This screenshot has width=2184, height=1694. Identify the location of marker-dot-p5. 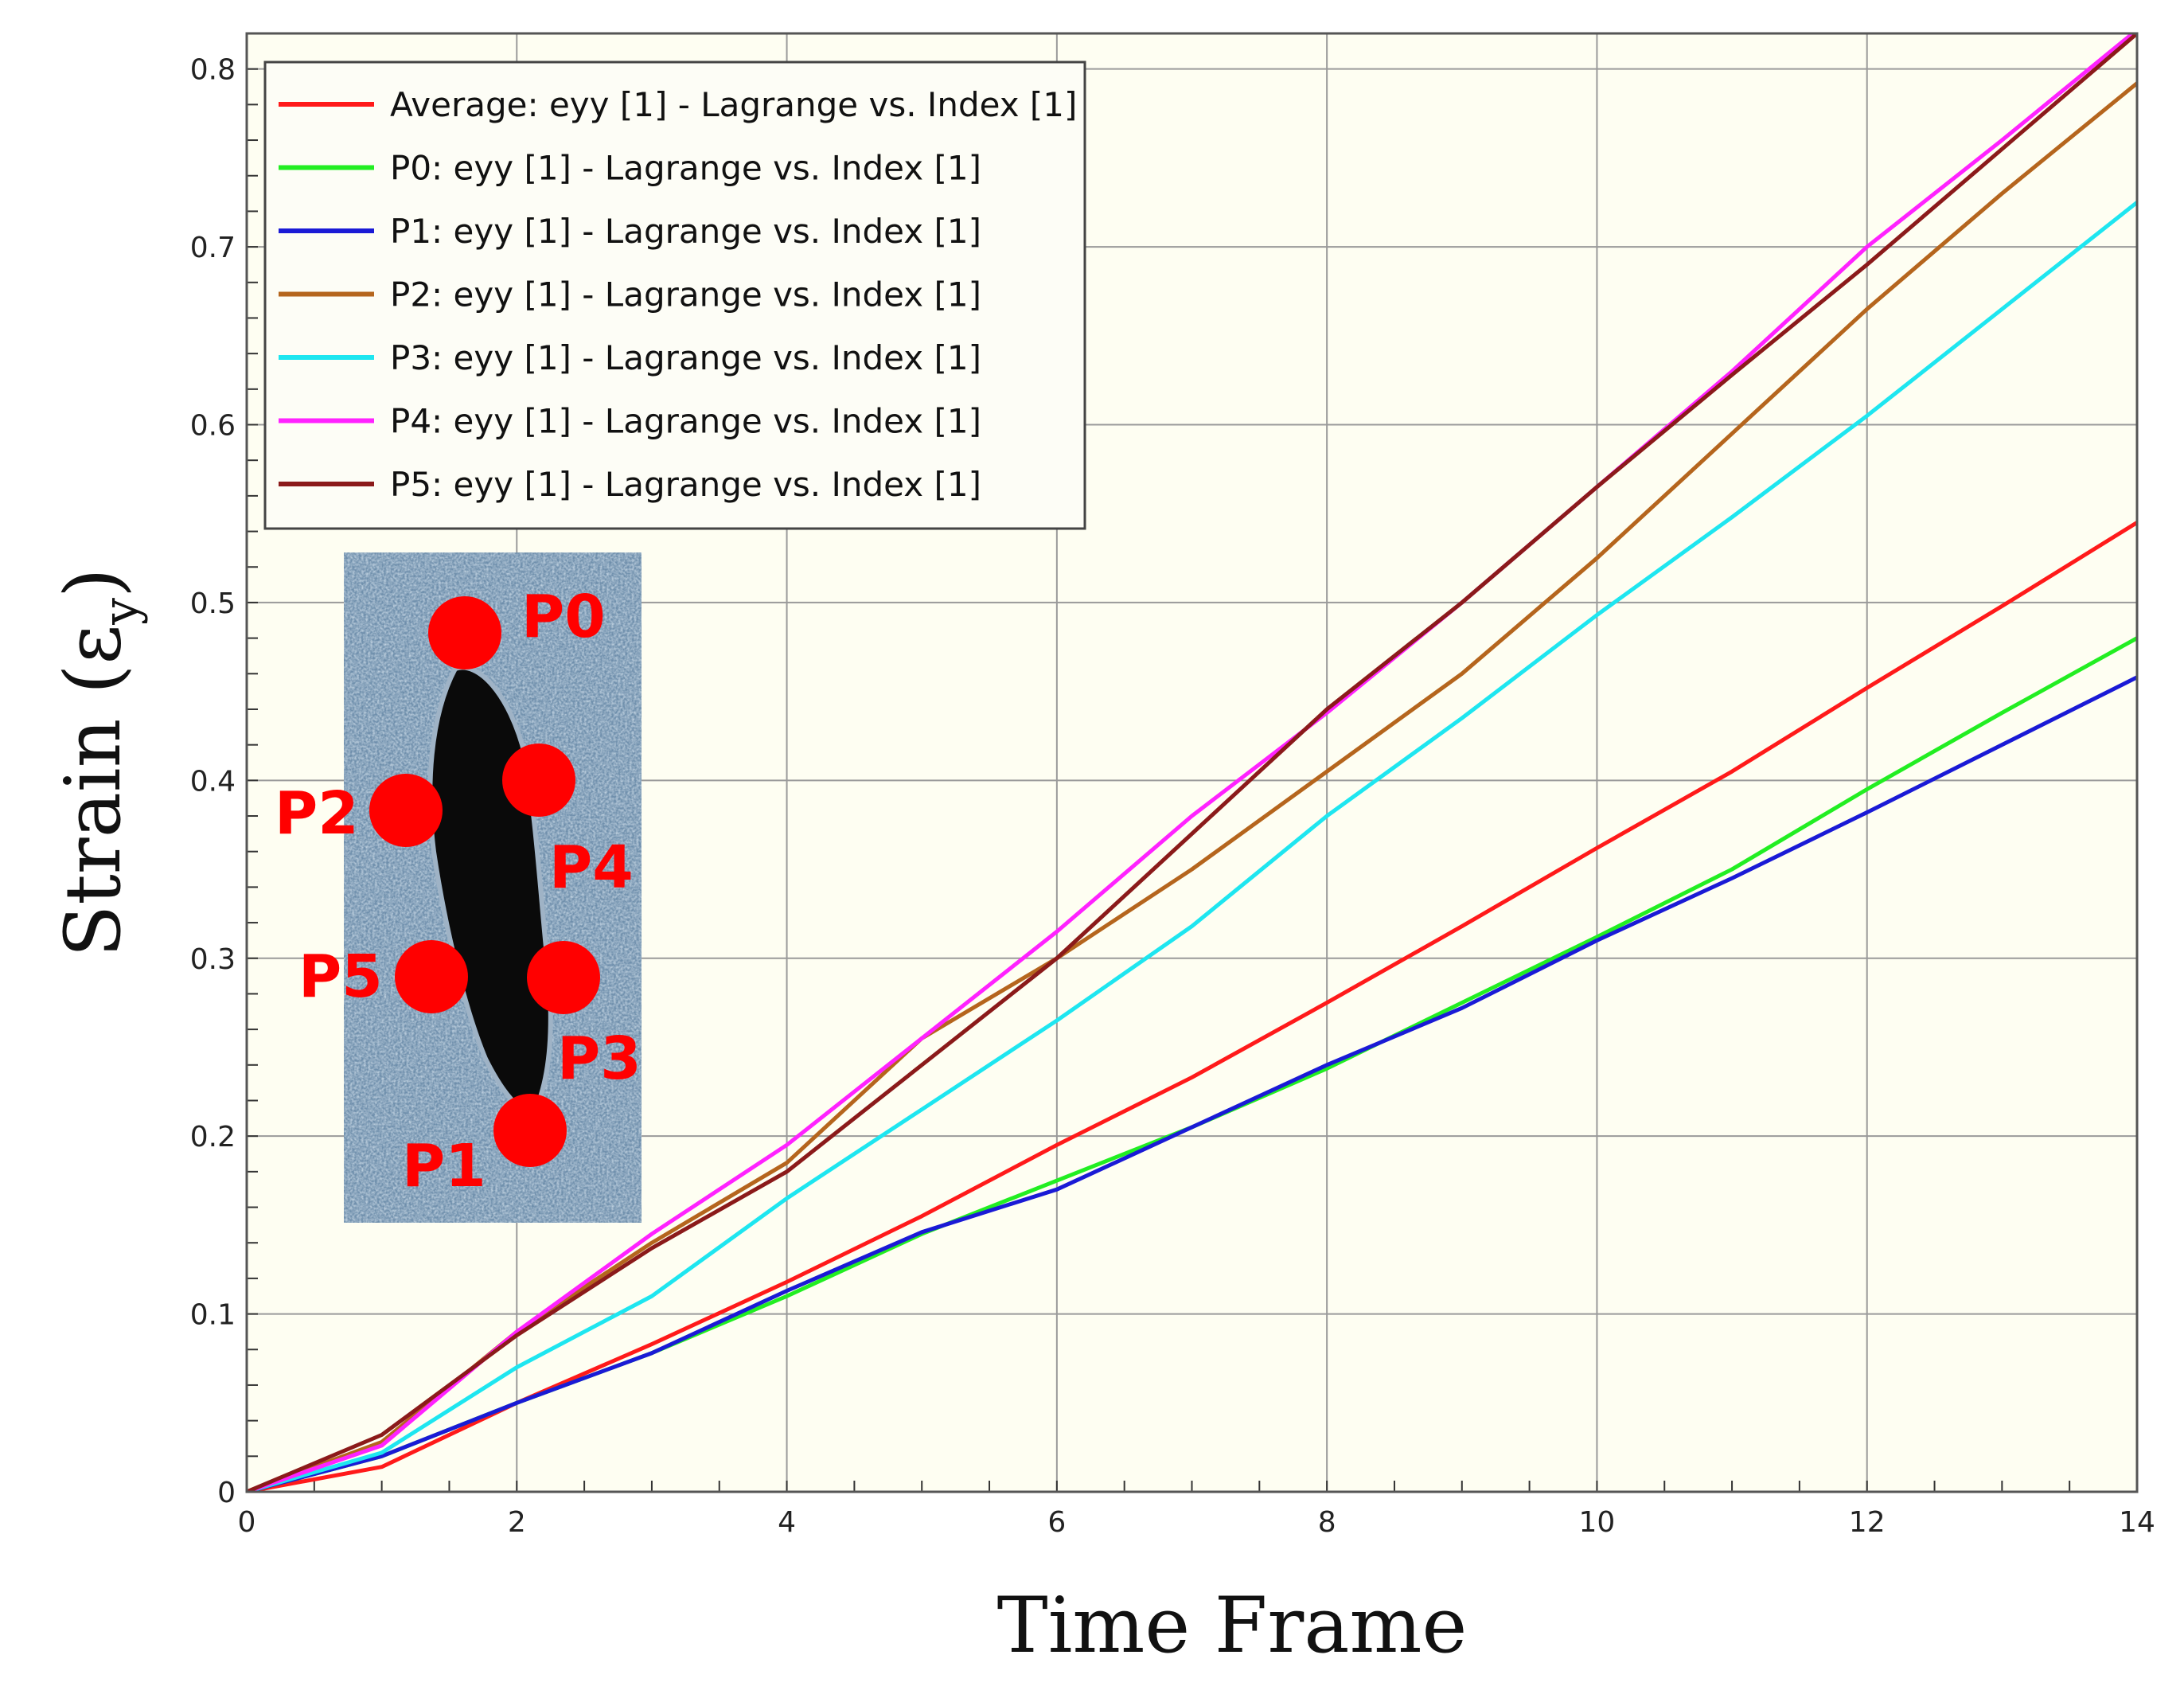
(431, 976).